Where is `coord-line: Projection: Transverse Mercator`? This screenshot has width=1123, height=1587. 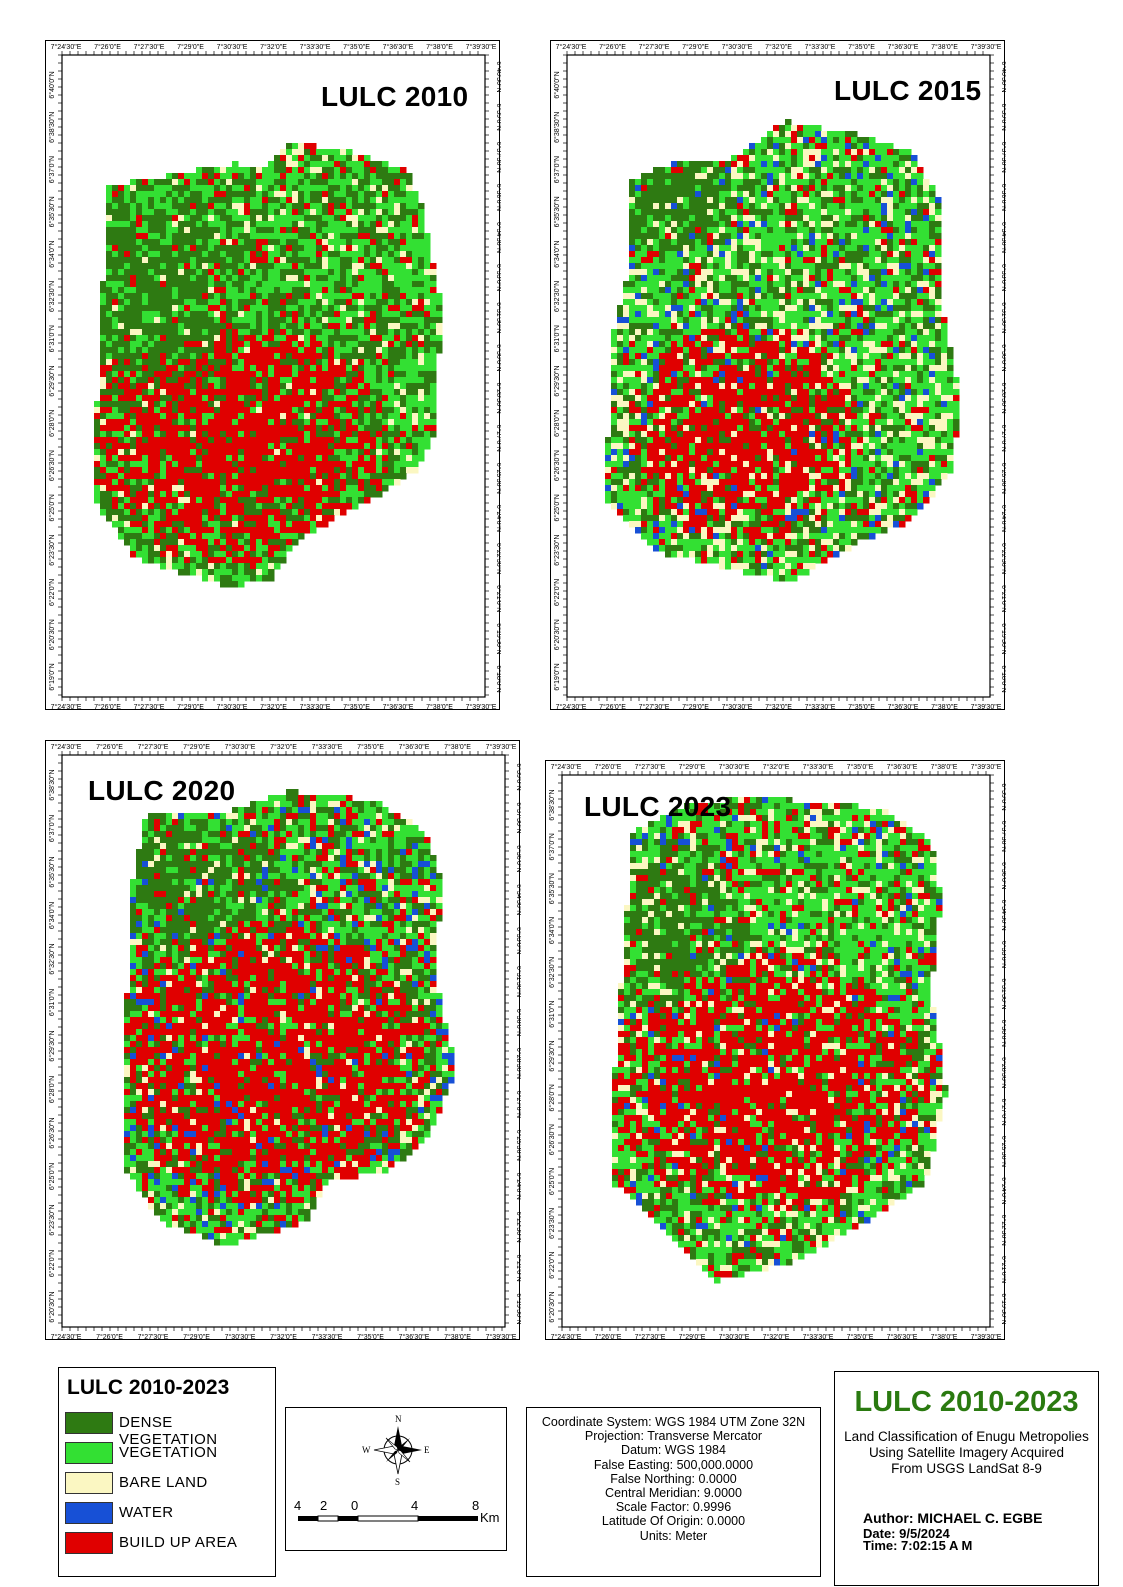 coord-line: Projection: Transverse Mercator is located at coordinates (673, 1436).